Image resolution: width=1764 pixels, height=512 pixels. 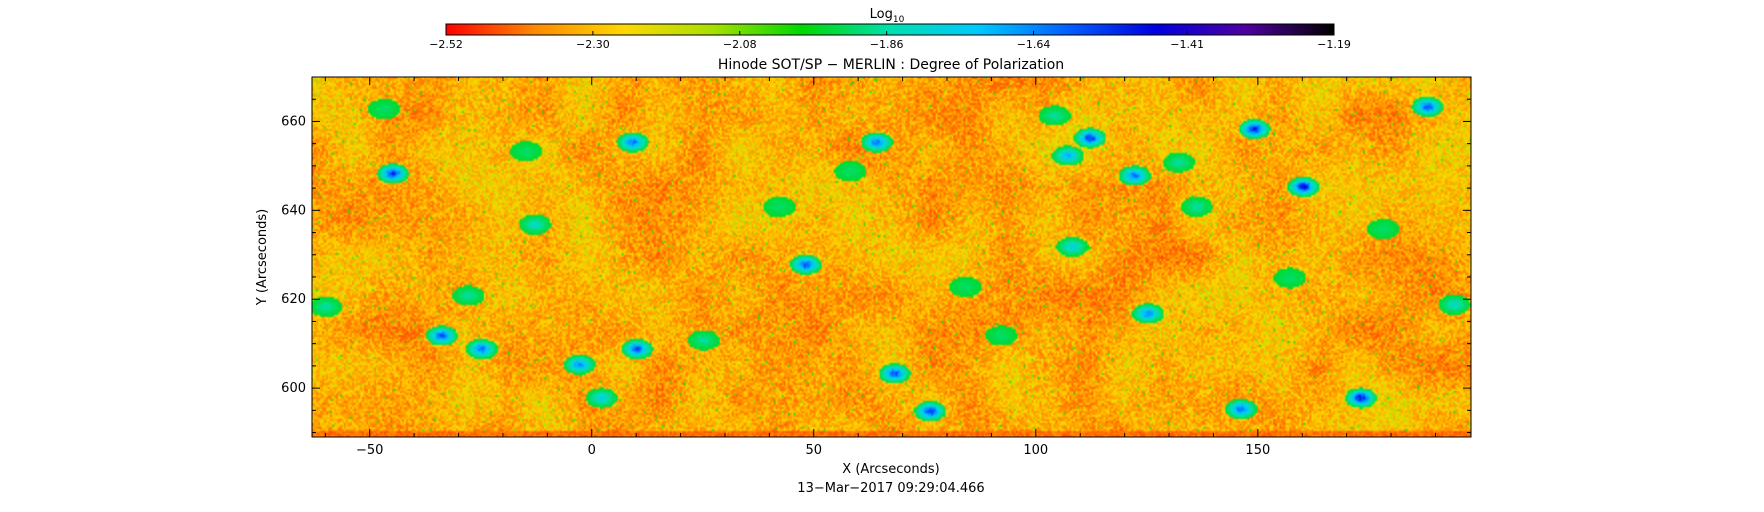 What do you see at coordinates (740, 44) in the screenshot?
I see `colorbar-tick-label: −2.08` at bounding box center [740, 44].